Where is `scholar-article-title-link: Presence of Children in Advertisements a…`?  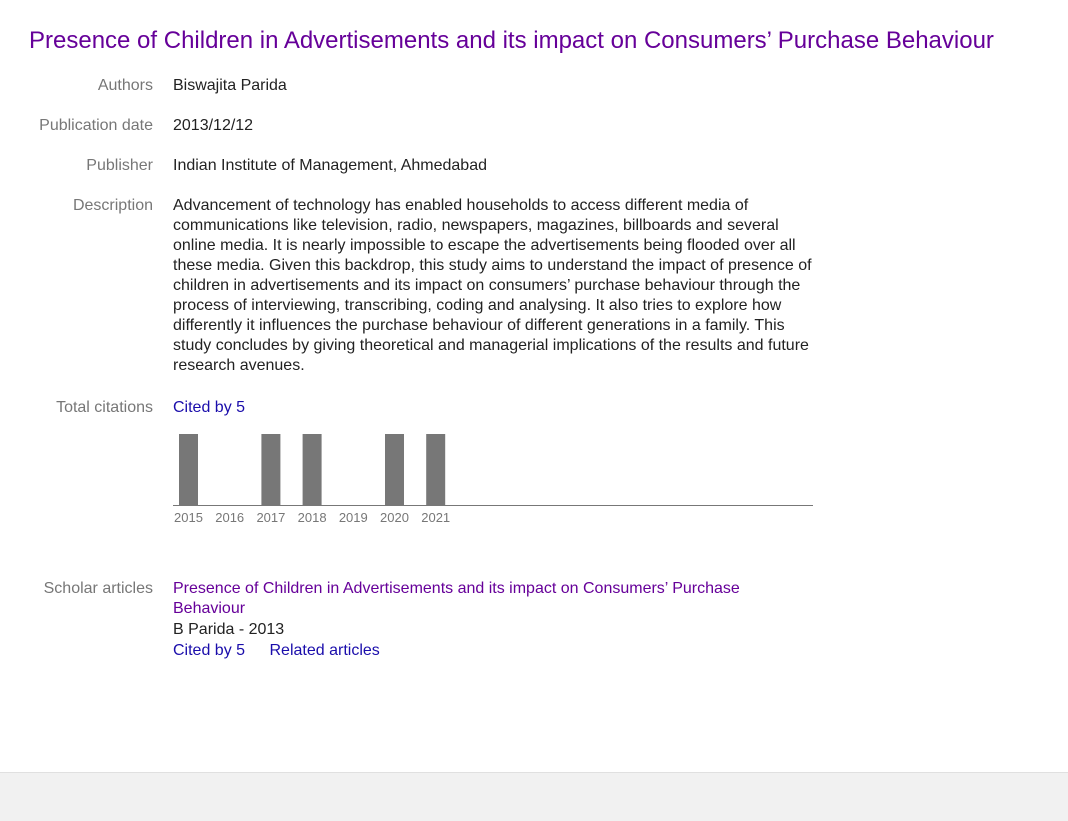
scholar-article-title-link: Presence of Children in Advertisements a… is located at coordinates (456, 598).